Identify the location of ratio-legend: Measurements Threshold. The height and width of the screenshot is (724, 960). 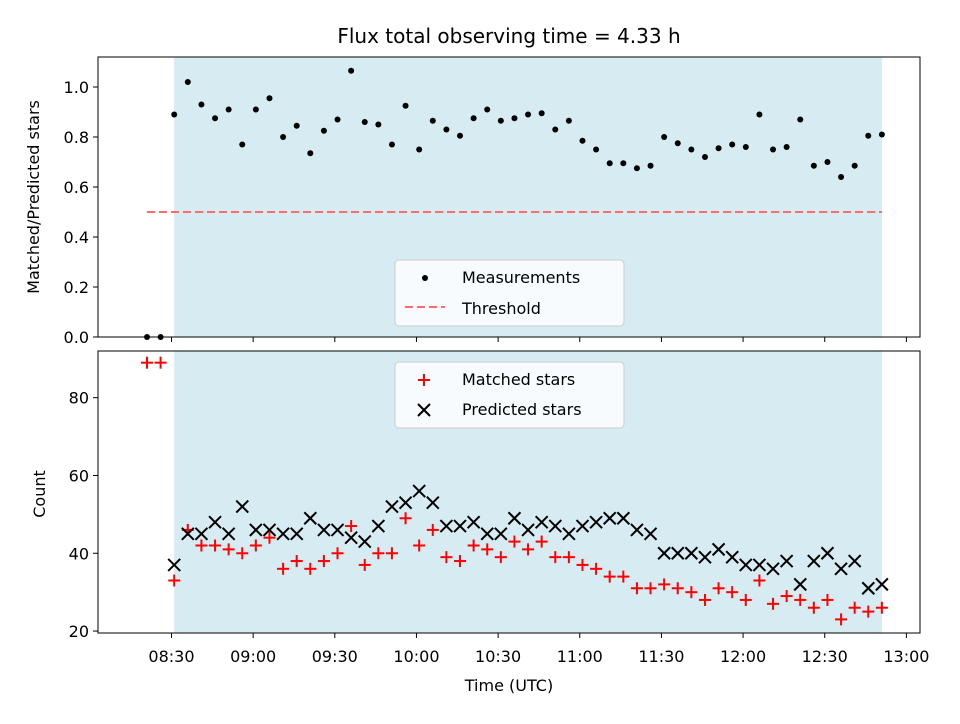
(509, 293).